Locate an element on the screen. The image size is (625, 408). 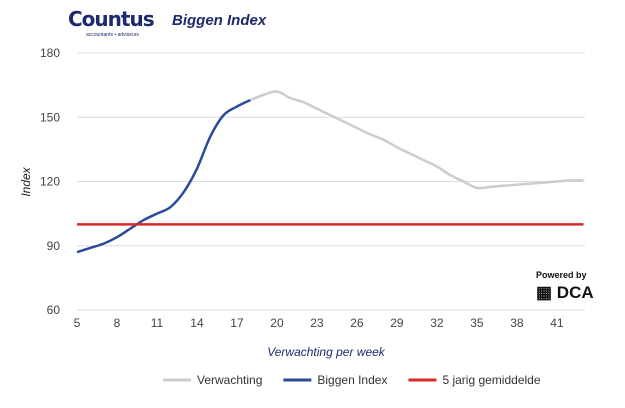
legend-label: Biggen Index is located at coordinates (352, 380).